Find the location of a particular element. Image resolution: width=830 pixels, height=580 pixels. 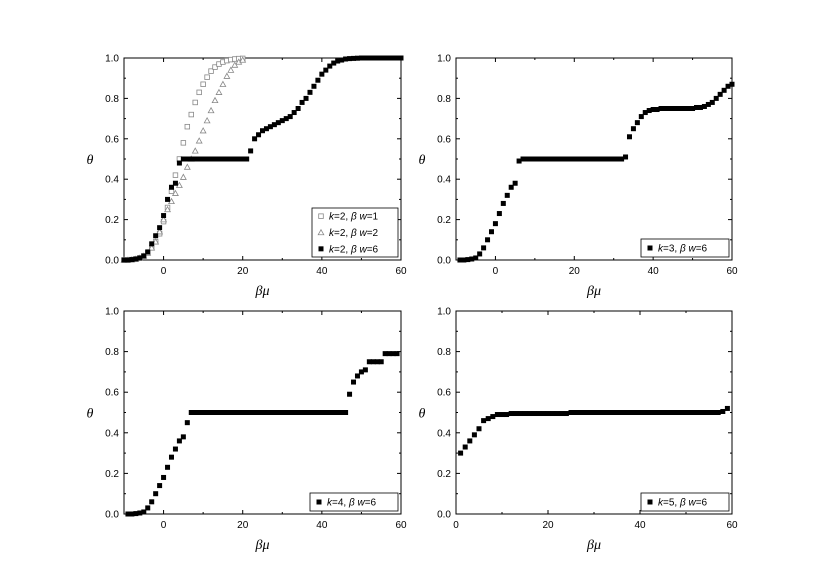

legend-marker is located at coordinates (319, 502).